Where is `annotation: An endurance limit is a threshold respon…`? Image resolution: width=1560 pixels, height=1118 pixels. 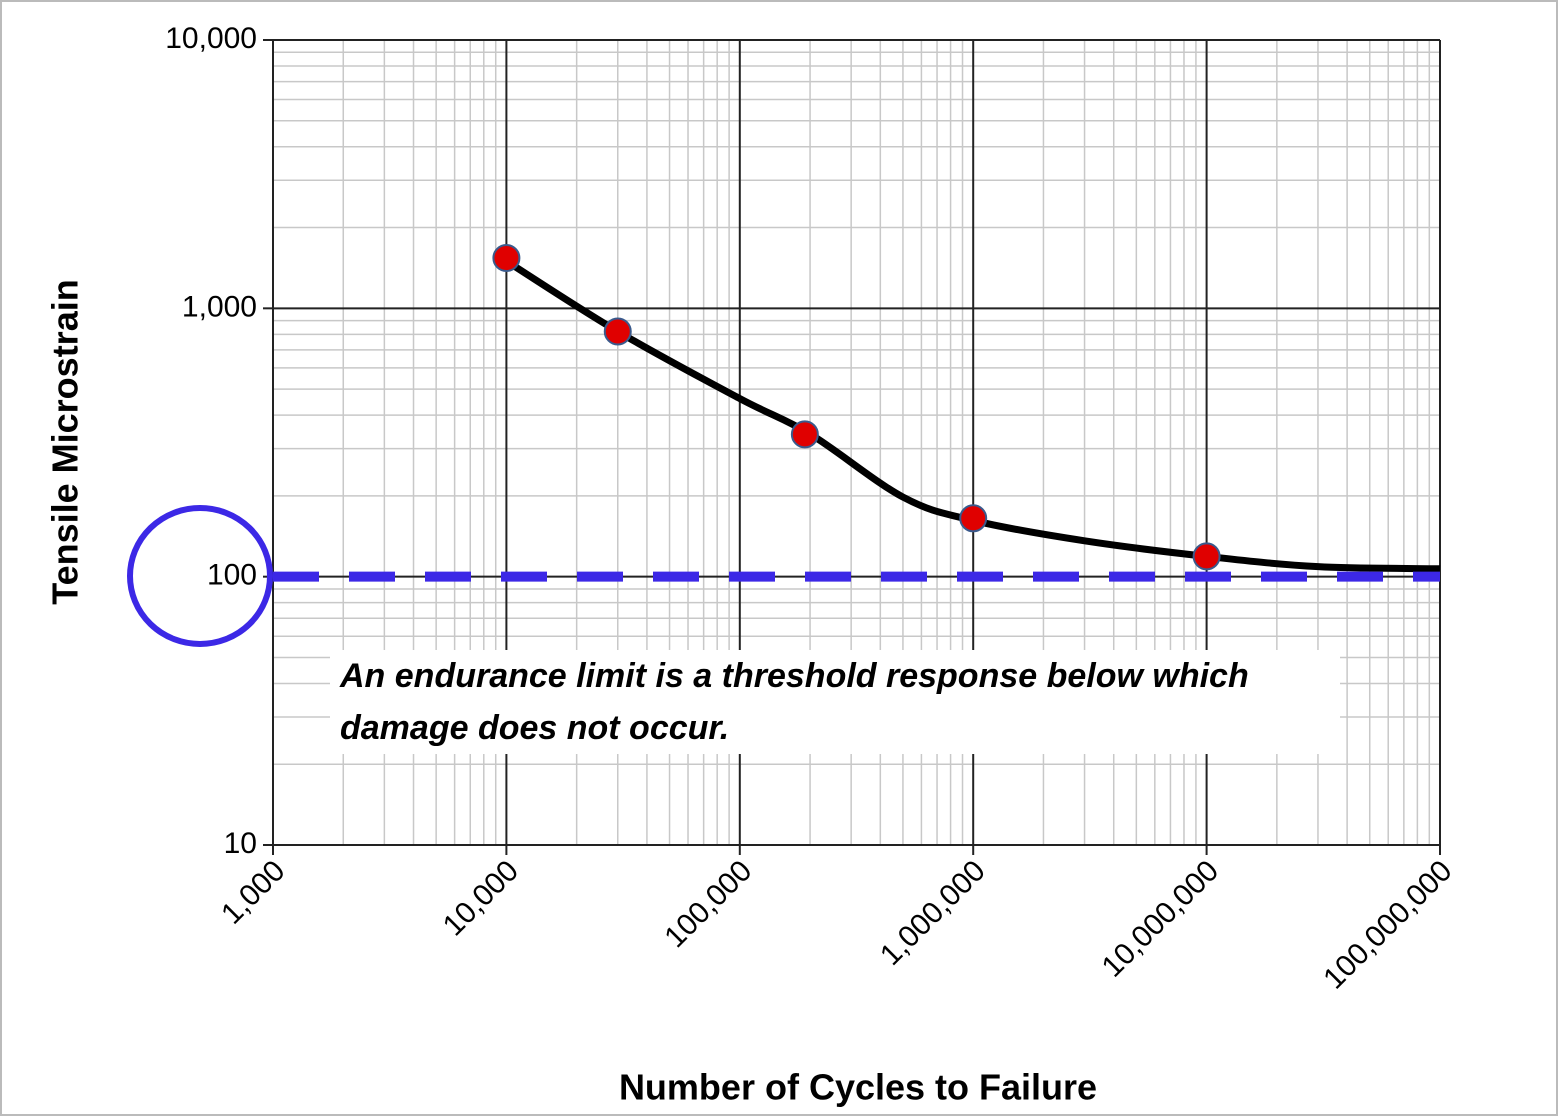 annotation: An endurance limit is a threshold respon… is located at coordinates (835, 702).